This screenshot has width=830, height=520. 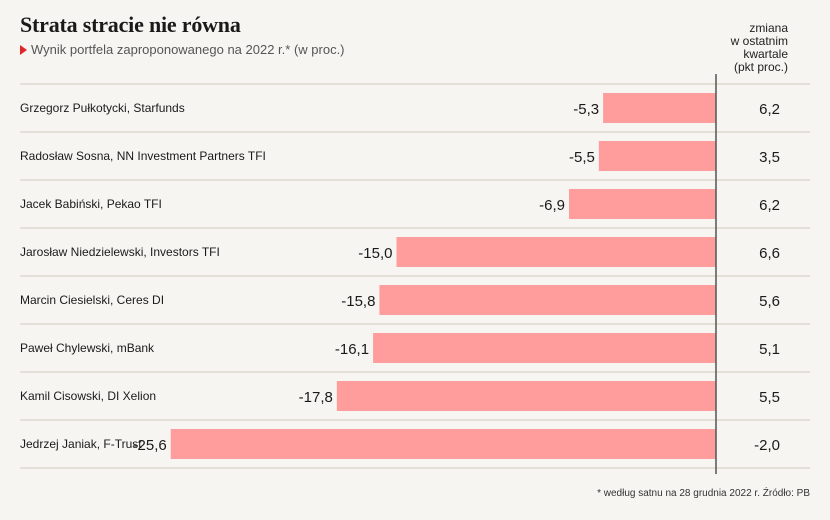 I want to click on data-label: -15,0, so click(x=375, y=253).